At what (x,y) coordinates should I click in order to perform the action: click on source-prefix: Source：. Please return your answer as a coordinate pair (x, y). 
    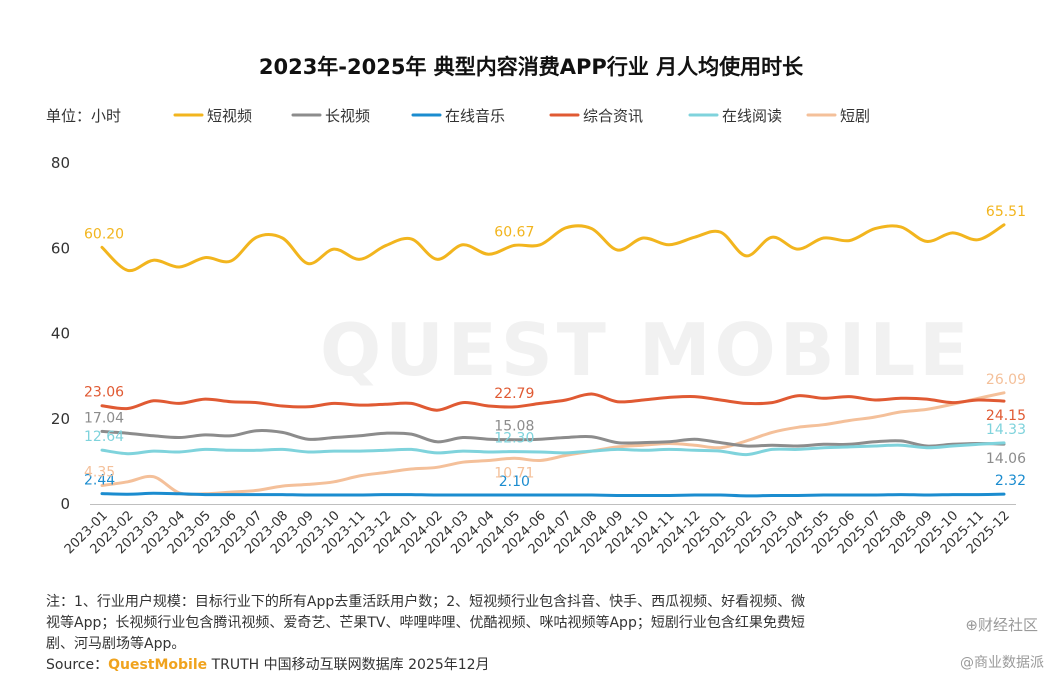
    Looking at the image, I should click on (77, 665).